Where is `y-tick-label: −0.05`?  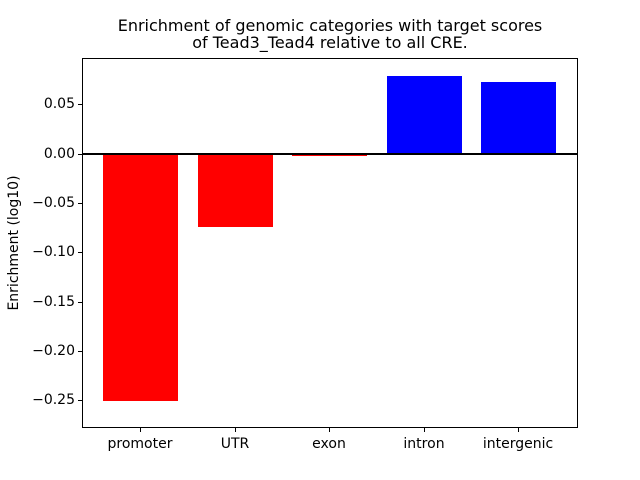
y-tick-label: −0.05 is located at coordinates (53, 203).